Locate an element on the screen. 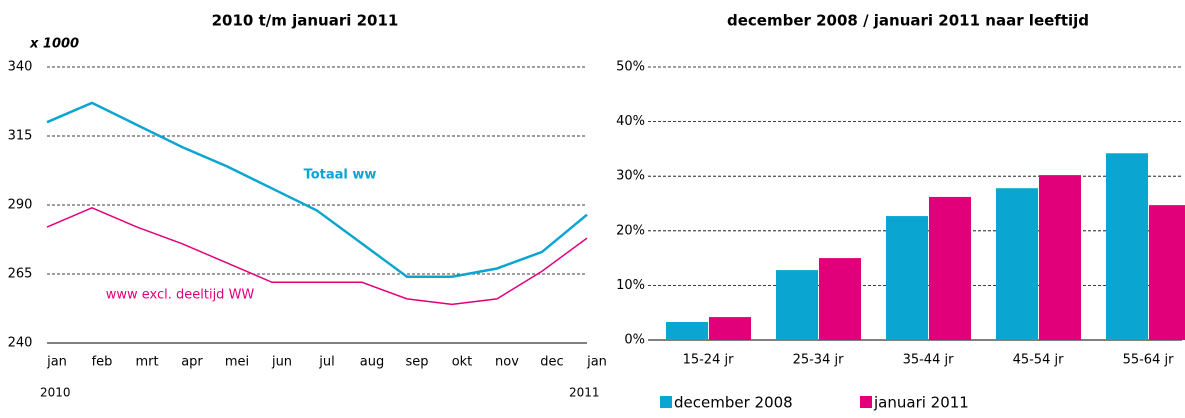  y-tick-label: 30% is located at coordinates (630, 176).